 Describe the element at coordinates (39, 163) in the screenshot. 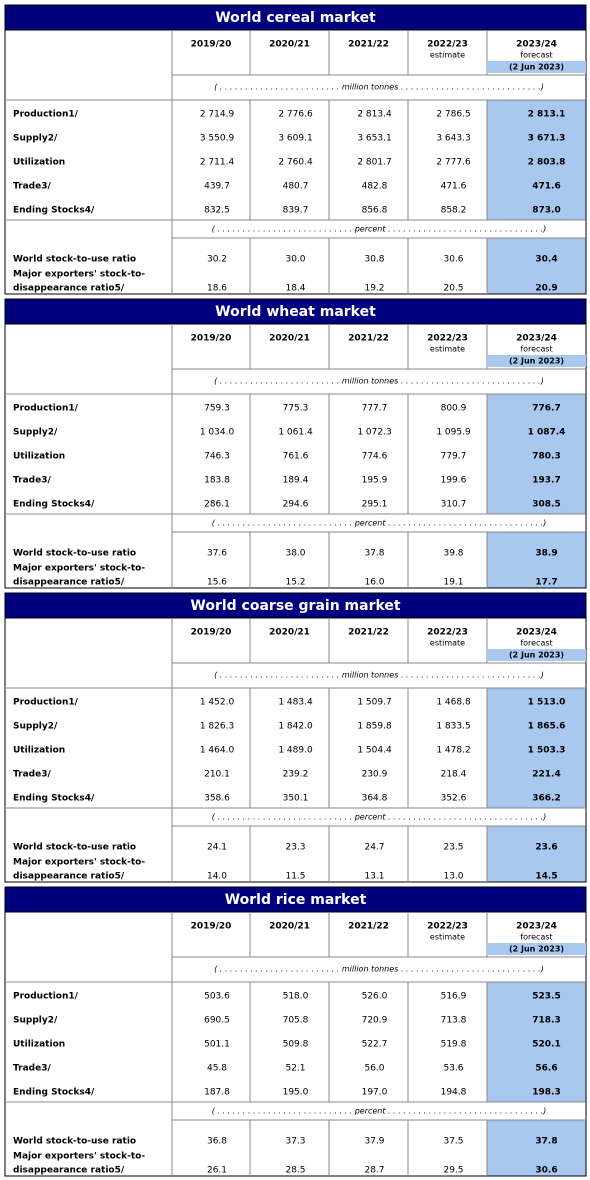

I see `row-label: Utilization` at that location.